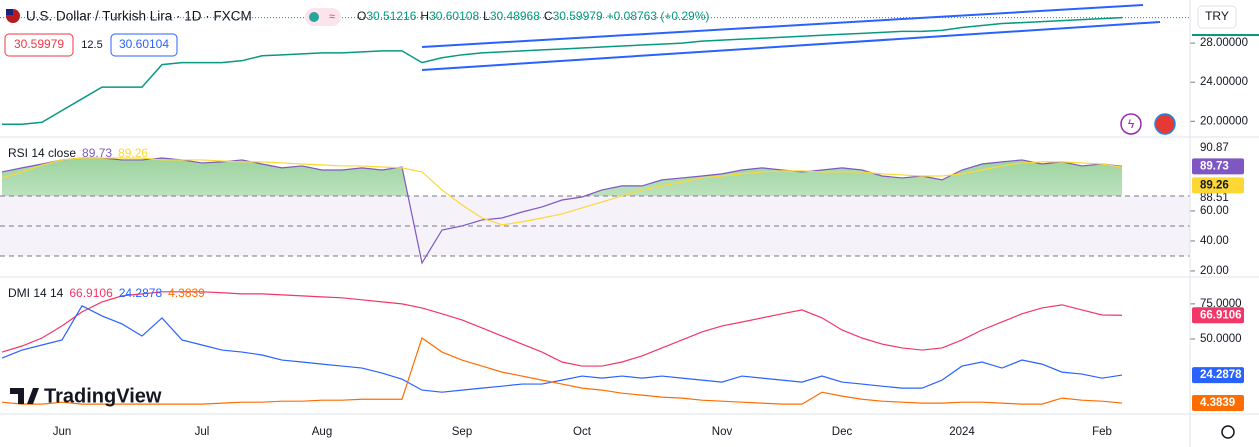 This screenshot has height=447, width=1259. I want to click on scale-note: 90.87, so click(1214, 148).